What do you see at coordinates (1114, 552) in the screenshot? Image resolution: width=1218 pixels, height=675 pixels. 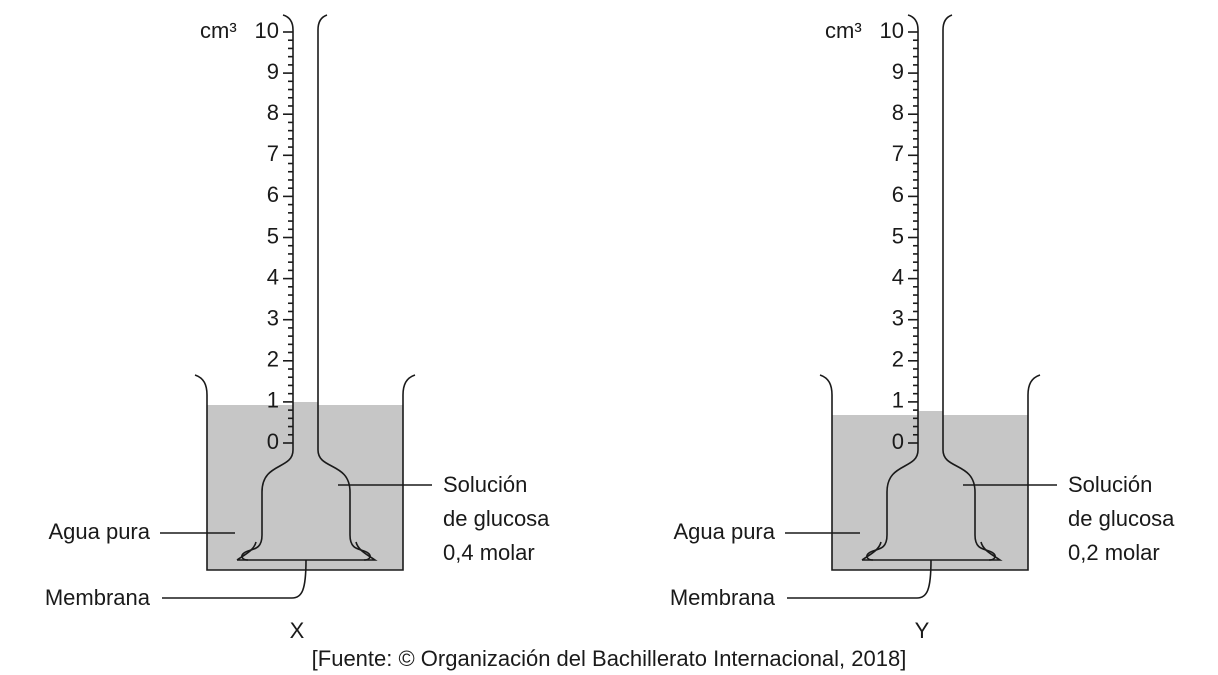 I see `solution-label: 0,2 molar` at bounding box center [1114, 552].